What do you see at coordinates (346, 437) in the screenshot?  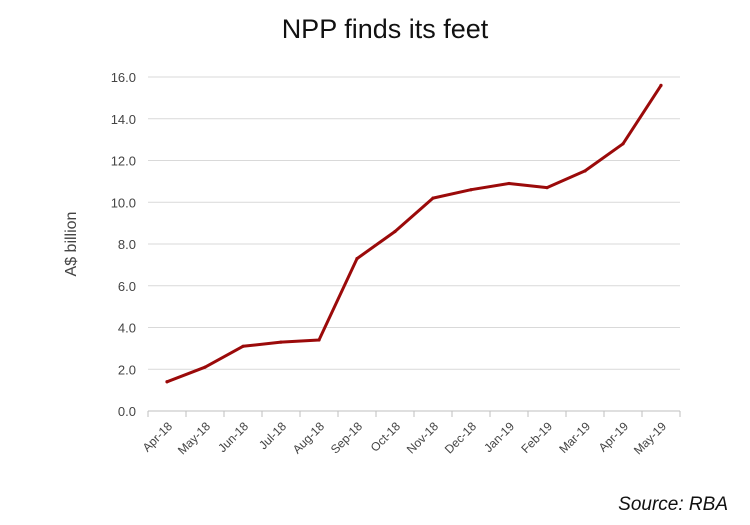 I see `x-tick-label: Sep-18` at bounding box center [346, 437].